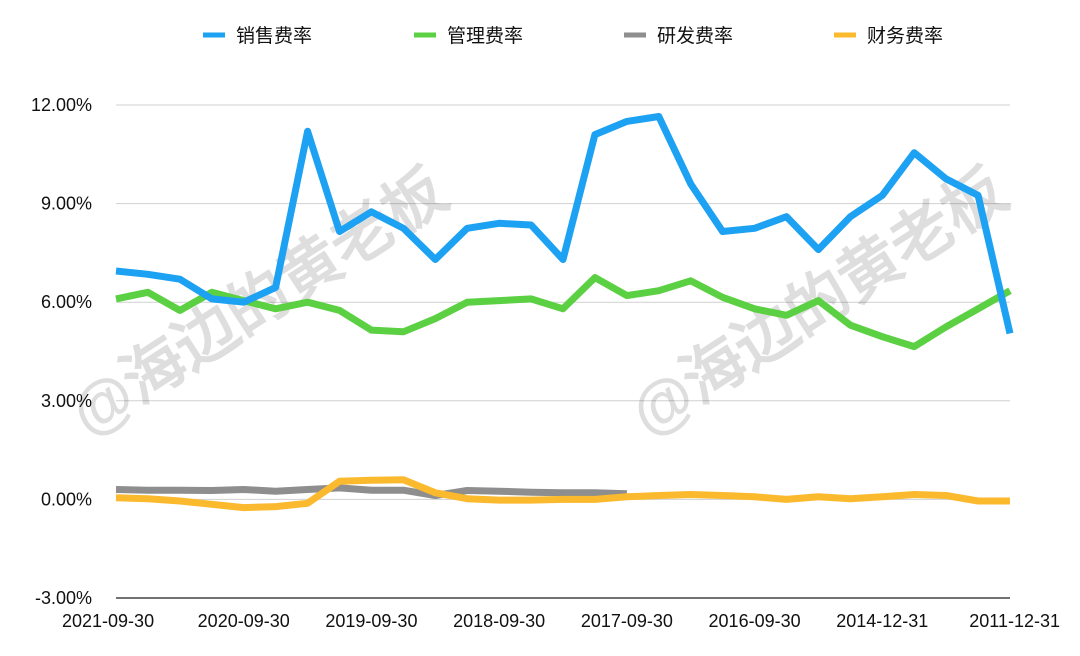 The width and height of the screenshot is (1080, 656). Describe the element at coordinates (244, 621) in the screenshot. I see `x-tick-label: 2020-09-30` at that location.